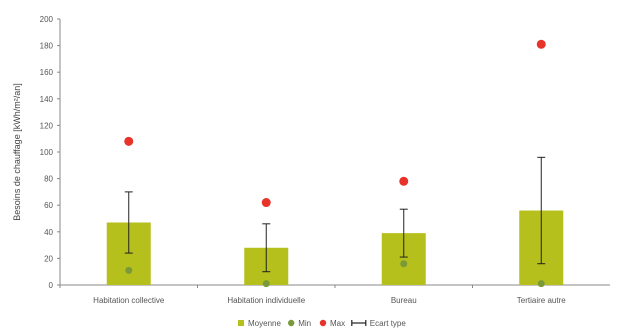  Describe the element at coordinates (541, 300) in the screenshot. I see `x-category-label: Tertiaire autre` at that location.